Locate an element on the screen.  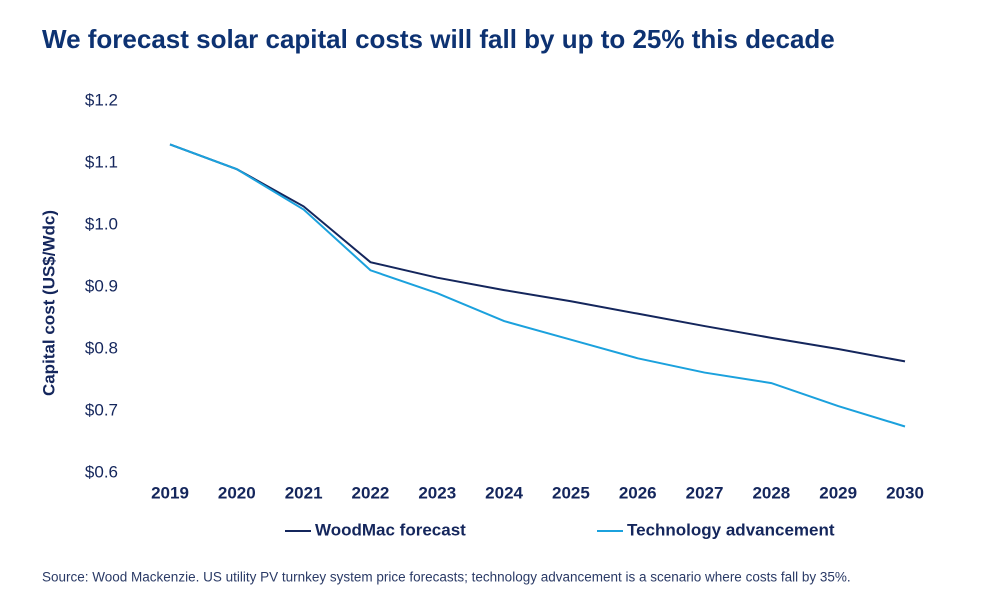
x-tick-label: 2027 is located at coordinates (705, 492).